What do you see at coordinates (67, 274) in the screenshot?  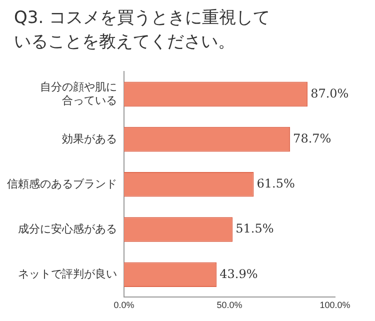 I see `y-tick-label: ネットで評判が良い` at bounding box center [67, 274].